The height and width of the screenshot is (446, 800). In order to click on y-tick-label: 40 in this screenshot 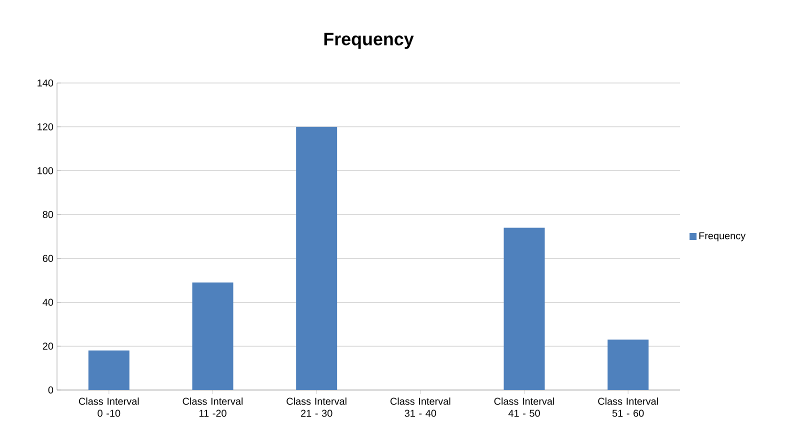, I will do `click(48, 302)`.